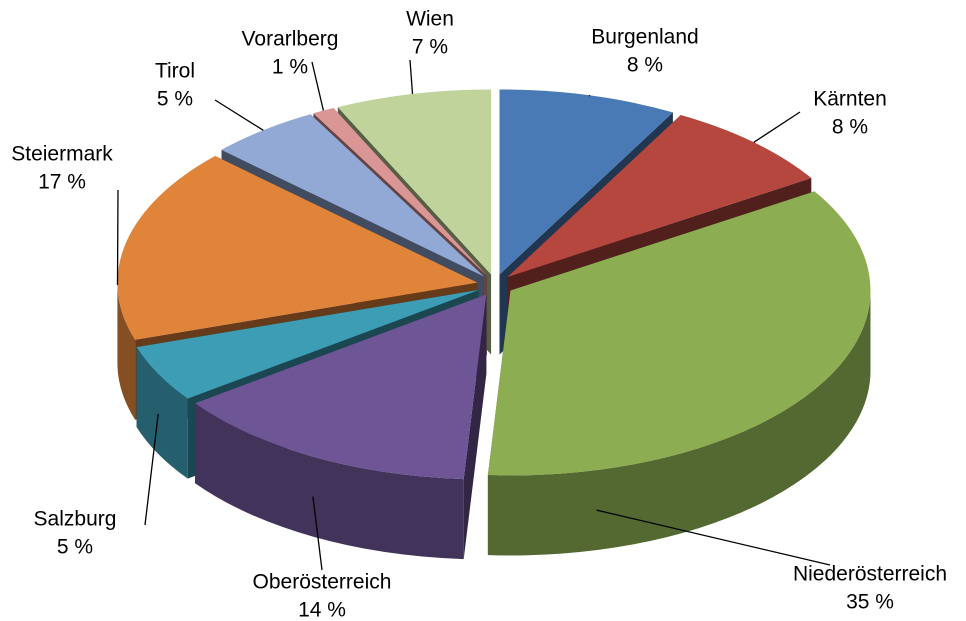 Image resolution: width=966 pixels, height=621 pixels. I want to click on label-name: Oberösterreich, so click(322, 582).